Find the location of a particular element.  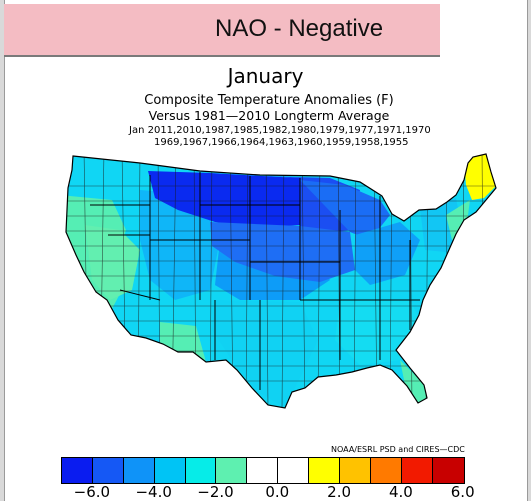

legend-tick-label: −2.0 is located at coordinates (215, 492).